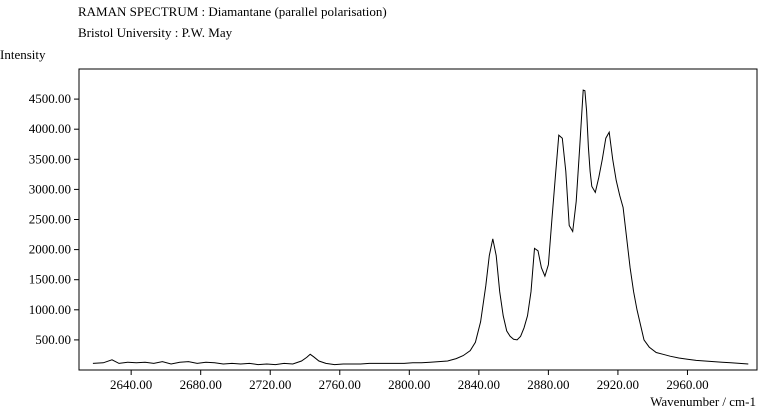  What do you see at coordinates (53, 339) in the screenshot?
I see `y-tick-label: 500.00` at bounding box center [53, 339].